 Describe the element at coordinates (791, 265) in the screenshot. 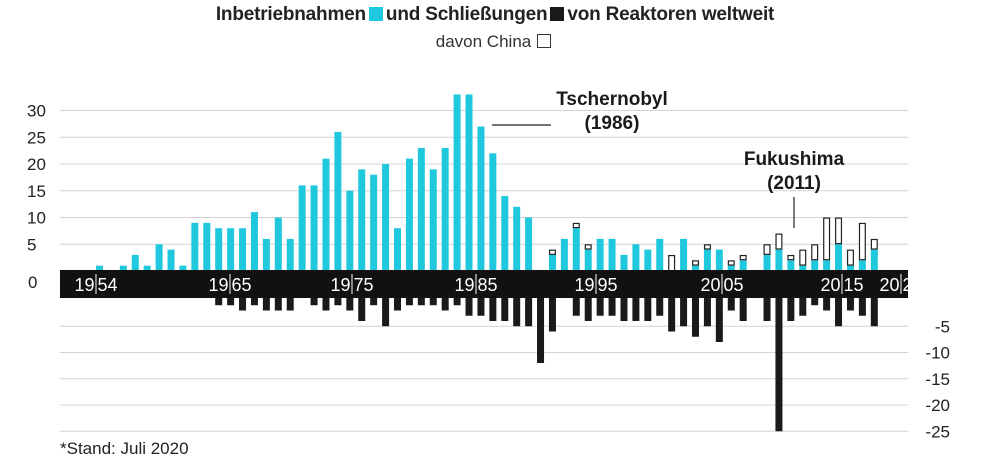

I see `opening-bar-2012` at that location.